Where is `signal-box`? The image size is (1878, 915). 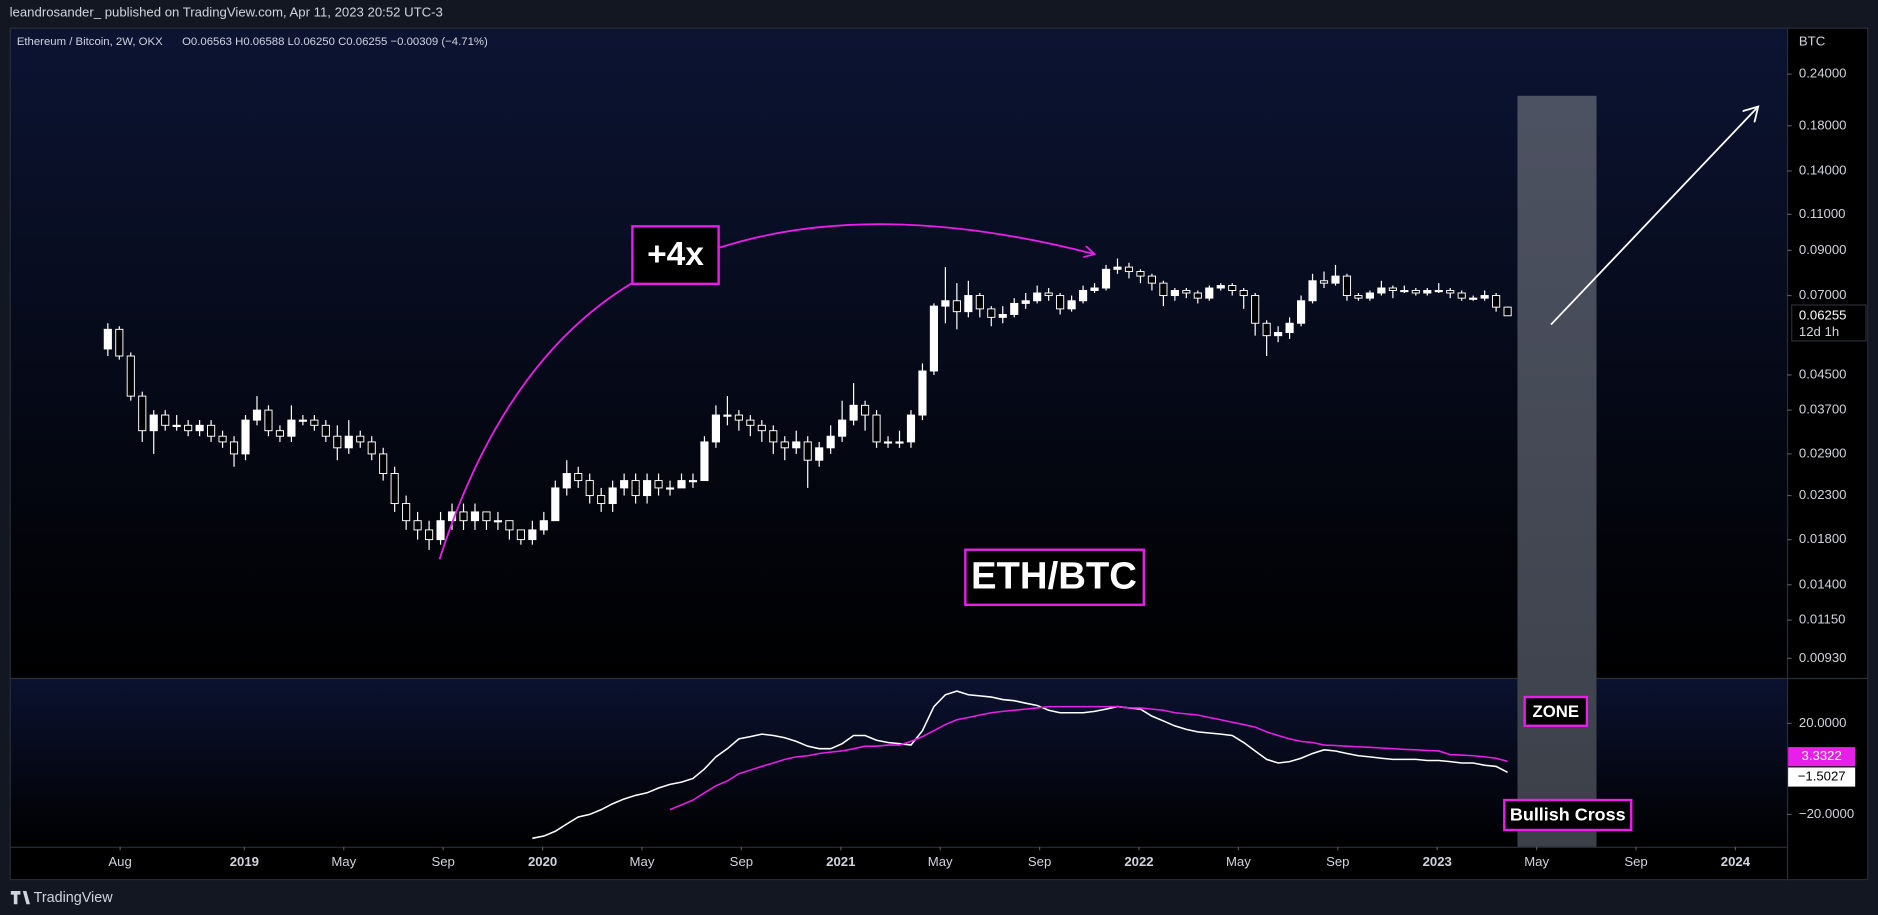 signal-box is located at coordinates (1568, 815).